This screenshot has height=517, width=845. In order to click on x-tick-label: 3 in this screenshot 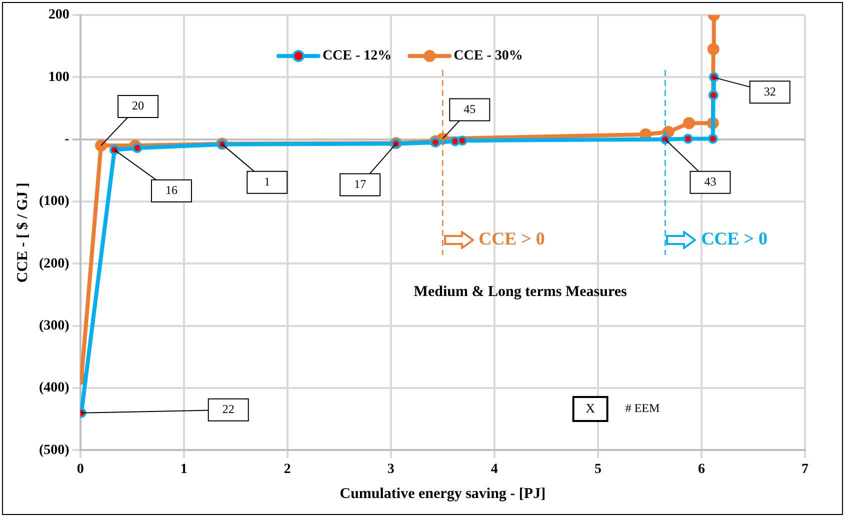, I will do `click(390, 470)`.